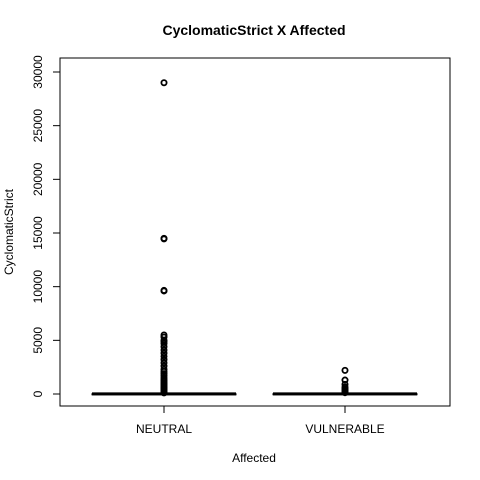 This screenshot has width=480, height=480. I want to click on y-tick-label: 30000, so click(38, 72).